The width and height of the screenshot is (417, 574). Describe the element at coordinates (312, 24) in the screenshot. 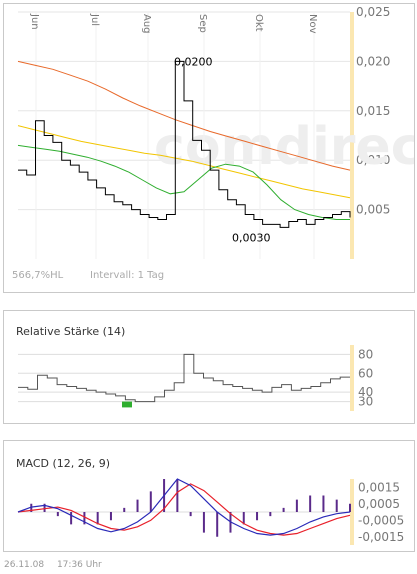

I see `month-label-5: Nov` at that location.